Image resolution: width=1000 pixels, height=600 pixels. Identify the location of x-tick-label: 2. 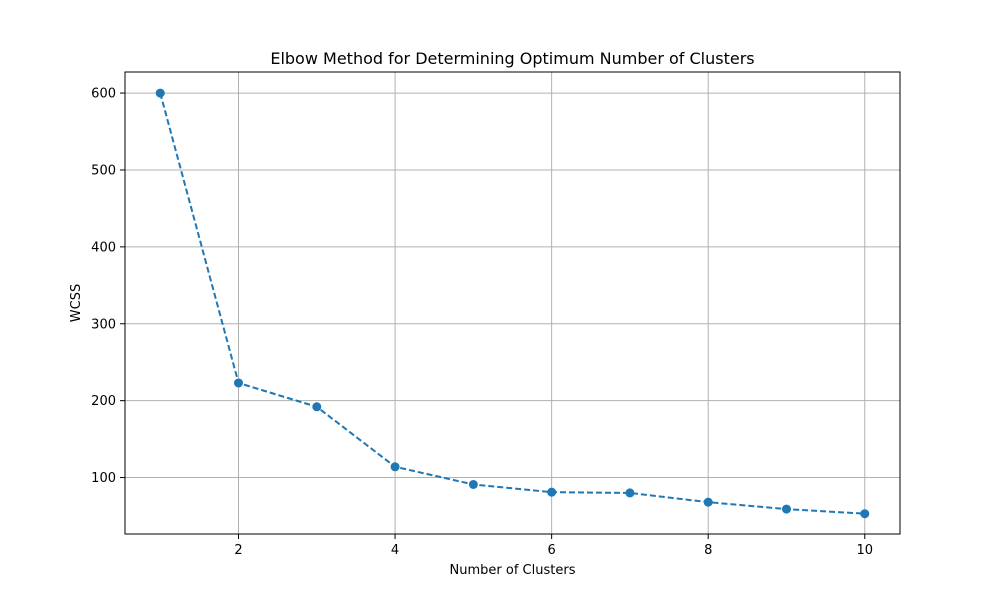
(238, 550).